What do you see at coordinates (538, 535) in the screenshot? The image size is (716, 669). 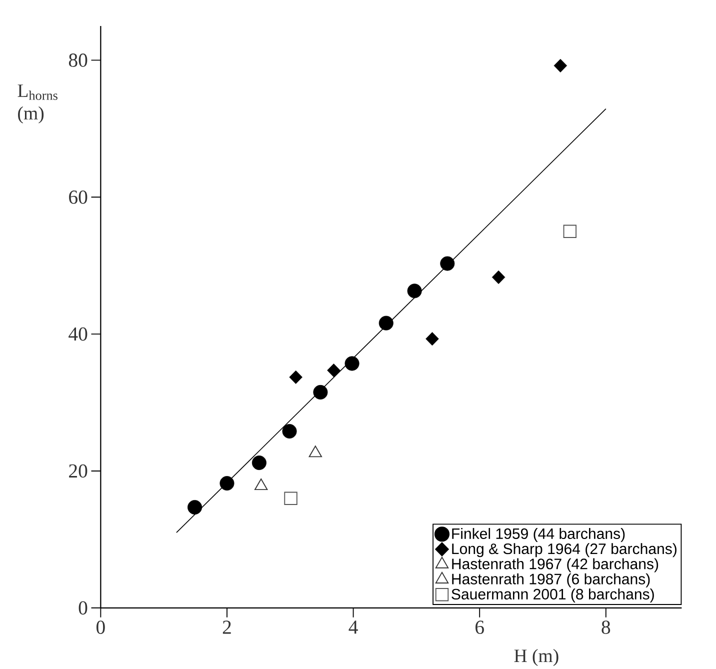 I see `legend-label: Finkel 1959 (44 barchans)` at bounding box center [538, 535].